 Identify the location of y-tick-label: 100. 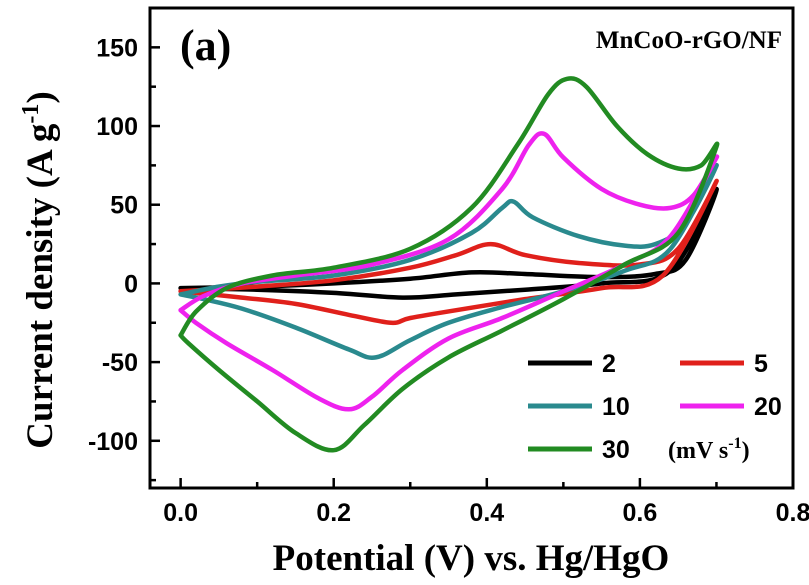
(117, 127).